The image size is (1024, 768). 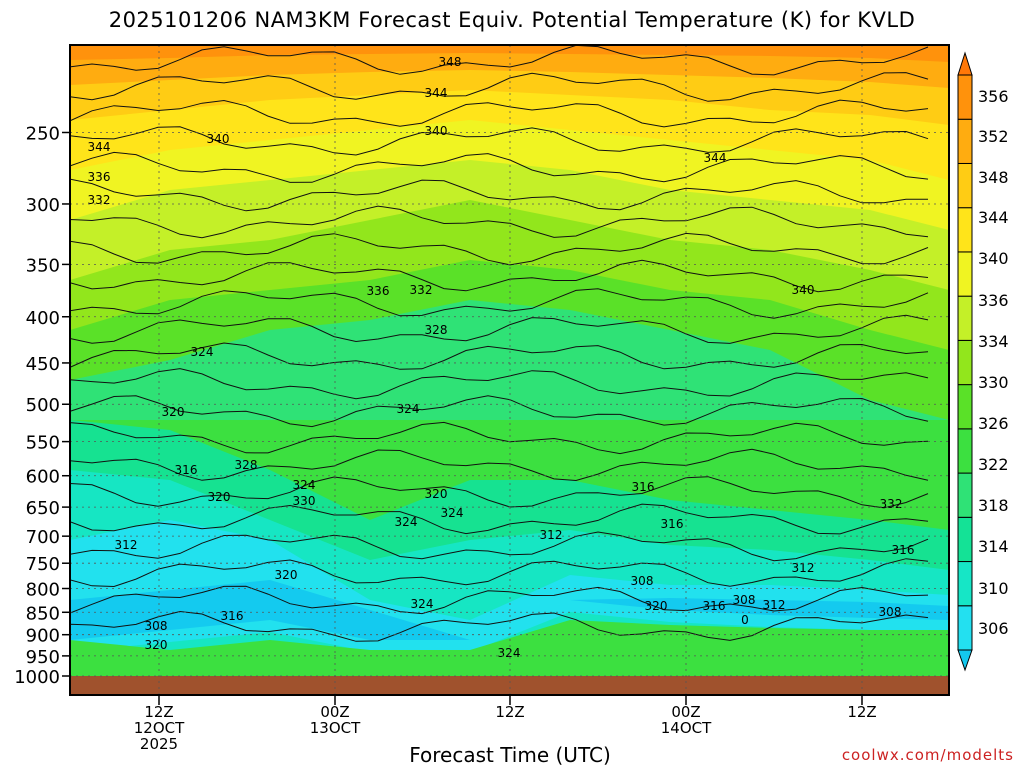 What do you see at coordinates (43, 477) in the screenshot?
I see `y-tick-label: 600` at bounding box center [43, 477].